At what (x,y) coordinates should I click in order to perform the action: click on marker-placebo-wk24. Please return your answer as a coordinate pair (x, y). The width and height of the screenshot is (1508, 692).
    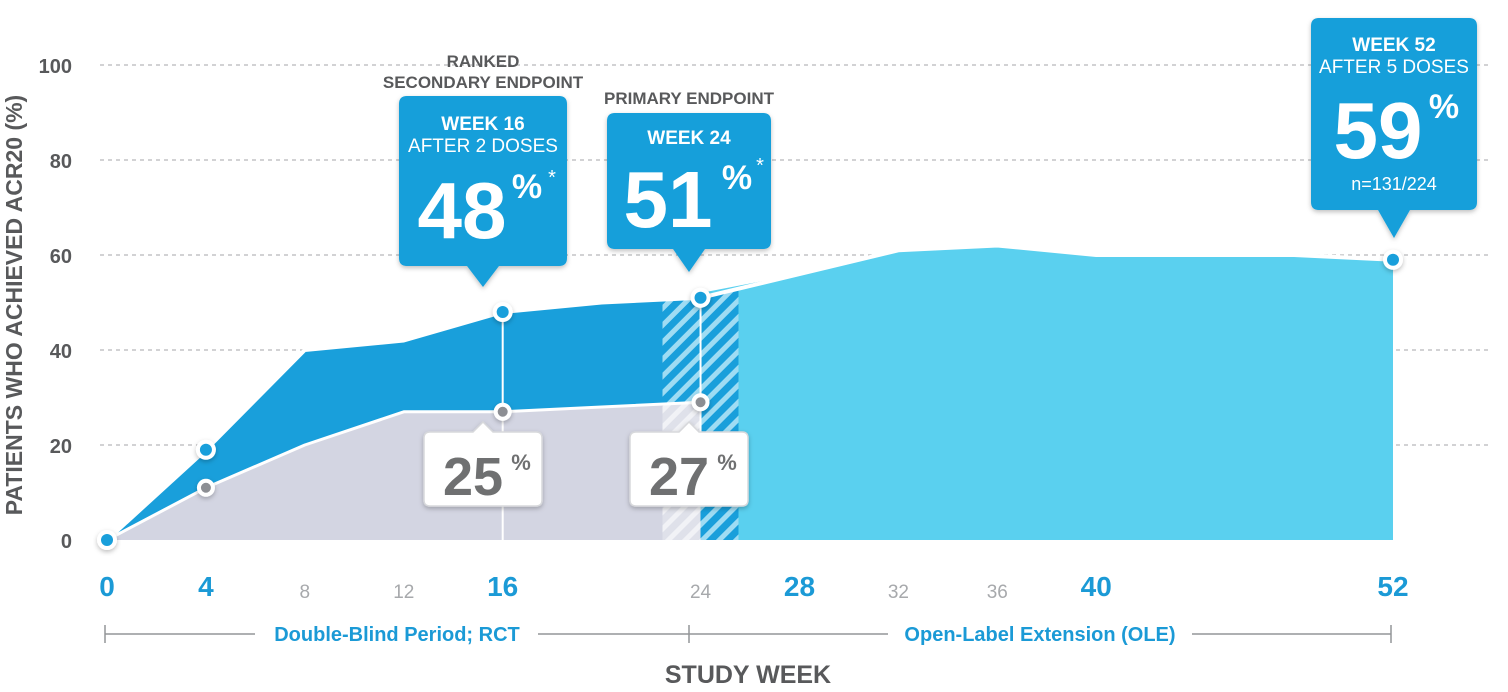
    Looking at the image, I should click on (700, 402).